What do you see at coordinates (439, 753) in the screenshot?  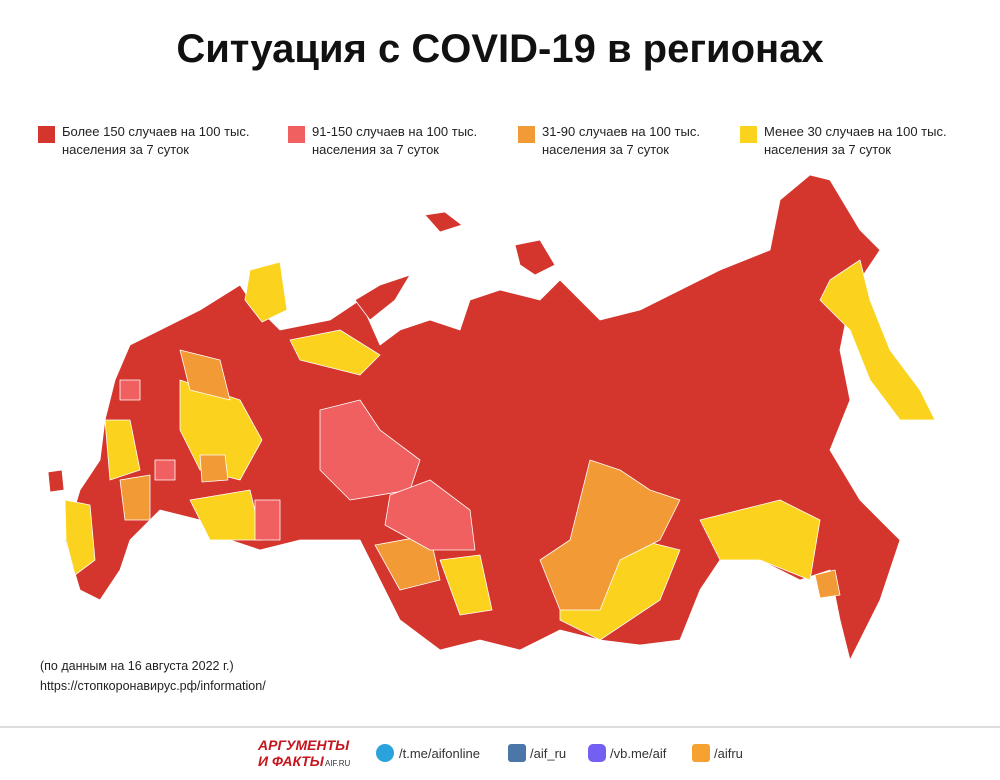 I see `footer-link: /t.me/aifonline` at bounding box center [439, 753].